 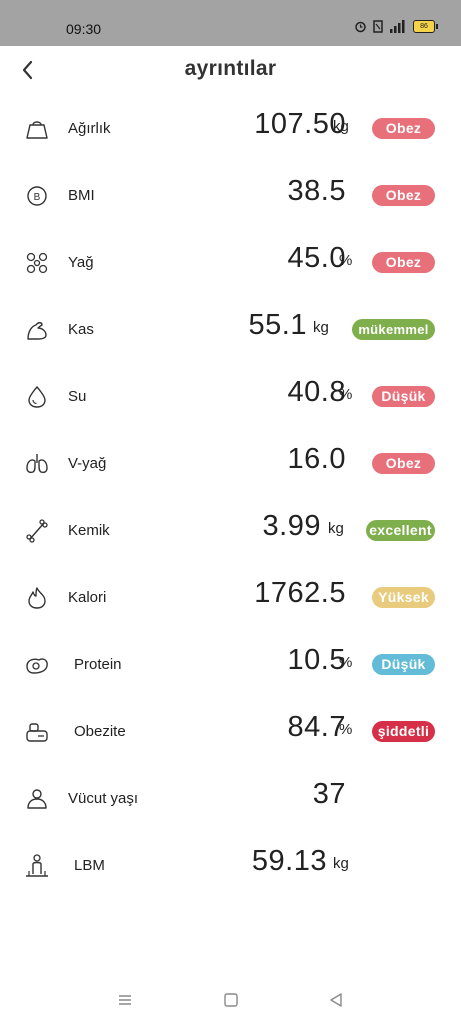 What do you see at coordinates (77, 396) in the screenshot?
I see `metric-label: Su` at bounding box center [77, 396].